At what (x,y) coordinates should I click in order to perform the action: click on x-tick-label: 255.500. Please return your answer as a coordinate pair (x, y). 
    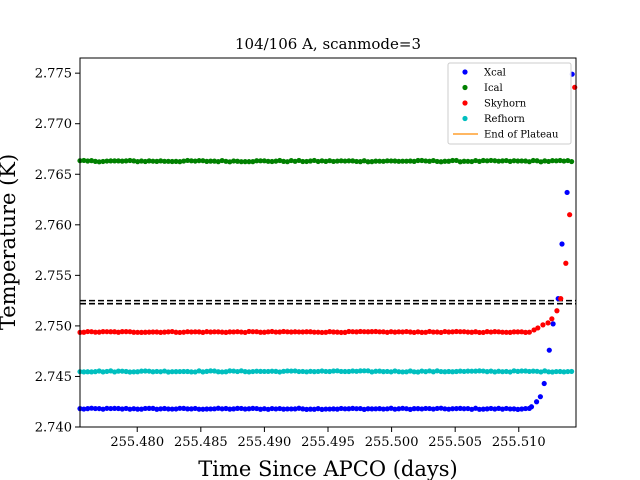
    Looking at the image, I should click on (392, 442).